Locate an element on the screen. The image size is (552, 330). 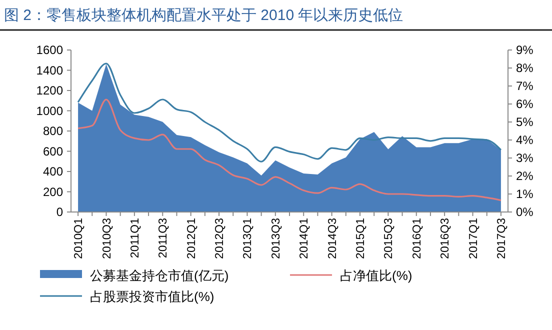
y-tick-label: 1600 is located at coordinates (50, 50).